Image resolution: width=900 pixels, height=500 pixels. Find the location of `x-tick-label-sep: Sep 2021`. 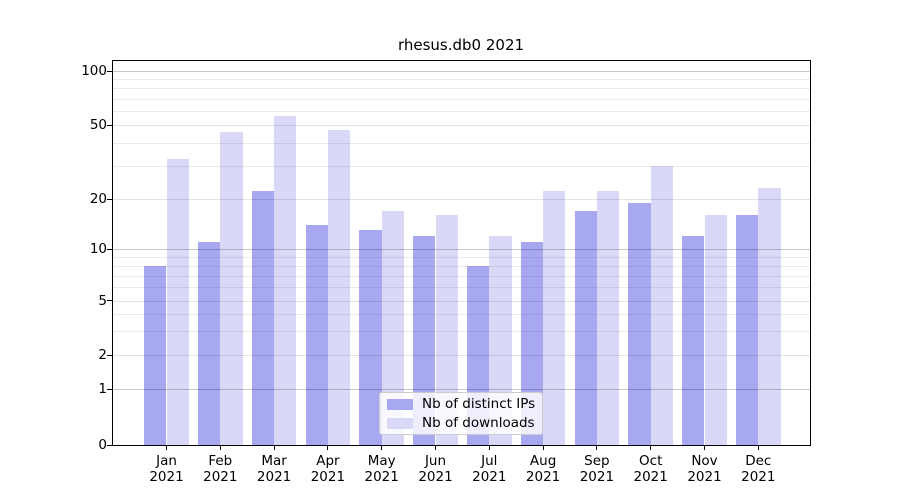

x-tick-label-sep: Sep 2021 is located at coordinates (597, 469).